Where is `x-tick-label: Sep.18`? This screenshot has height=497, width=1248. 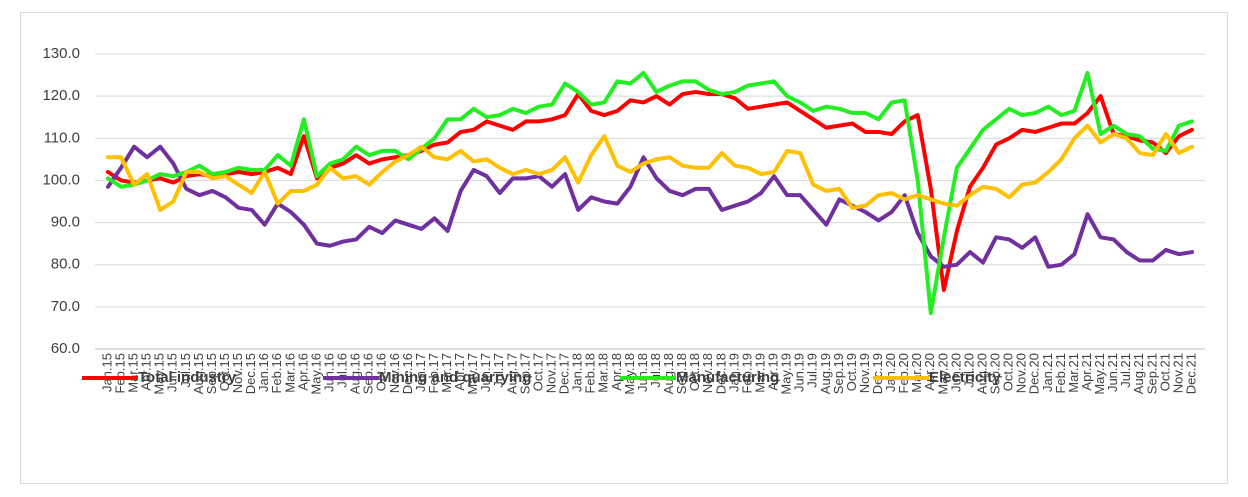
x-tick-label: Sep.18 is located at coordinates (681, 373).